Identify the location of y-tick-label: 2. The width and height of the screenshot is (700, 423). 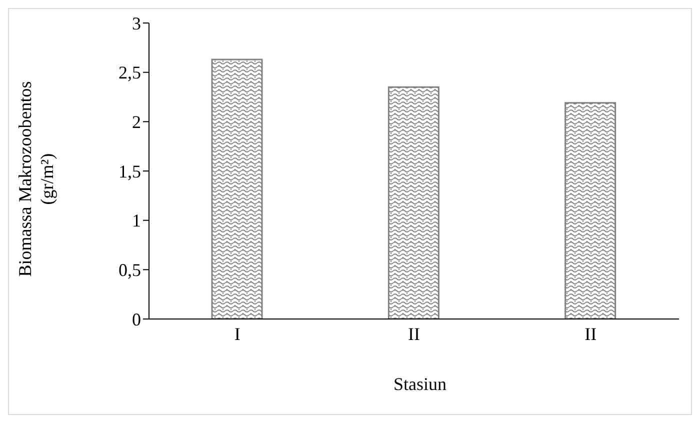
(136, 122).